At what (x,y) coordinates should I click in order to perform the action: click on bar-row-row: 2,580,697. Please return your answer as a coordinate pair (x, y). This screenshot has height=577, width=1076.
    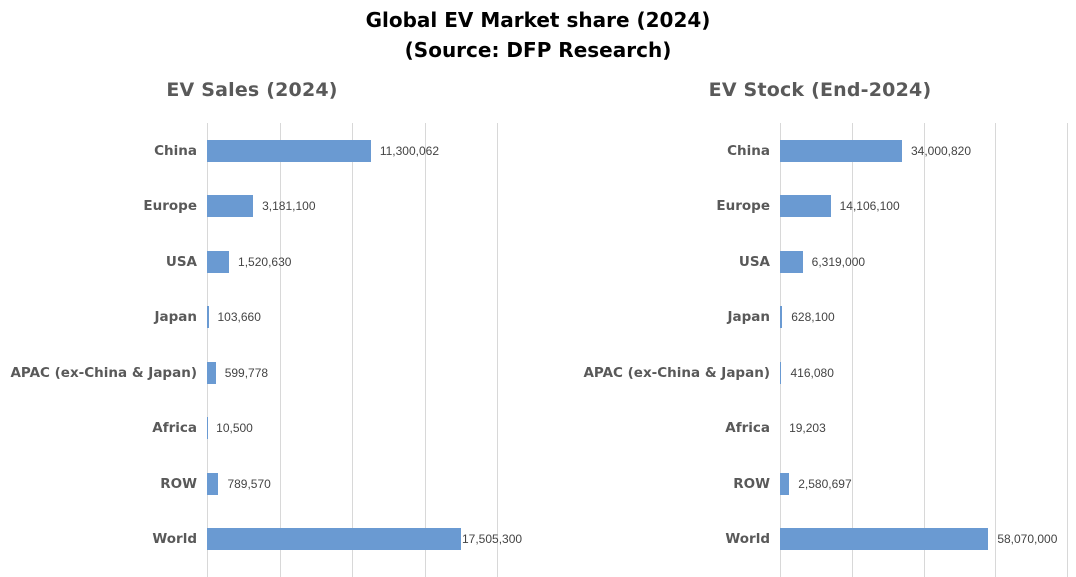
    Looking at the image, I should click on (923, 484).